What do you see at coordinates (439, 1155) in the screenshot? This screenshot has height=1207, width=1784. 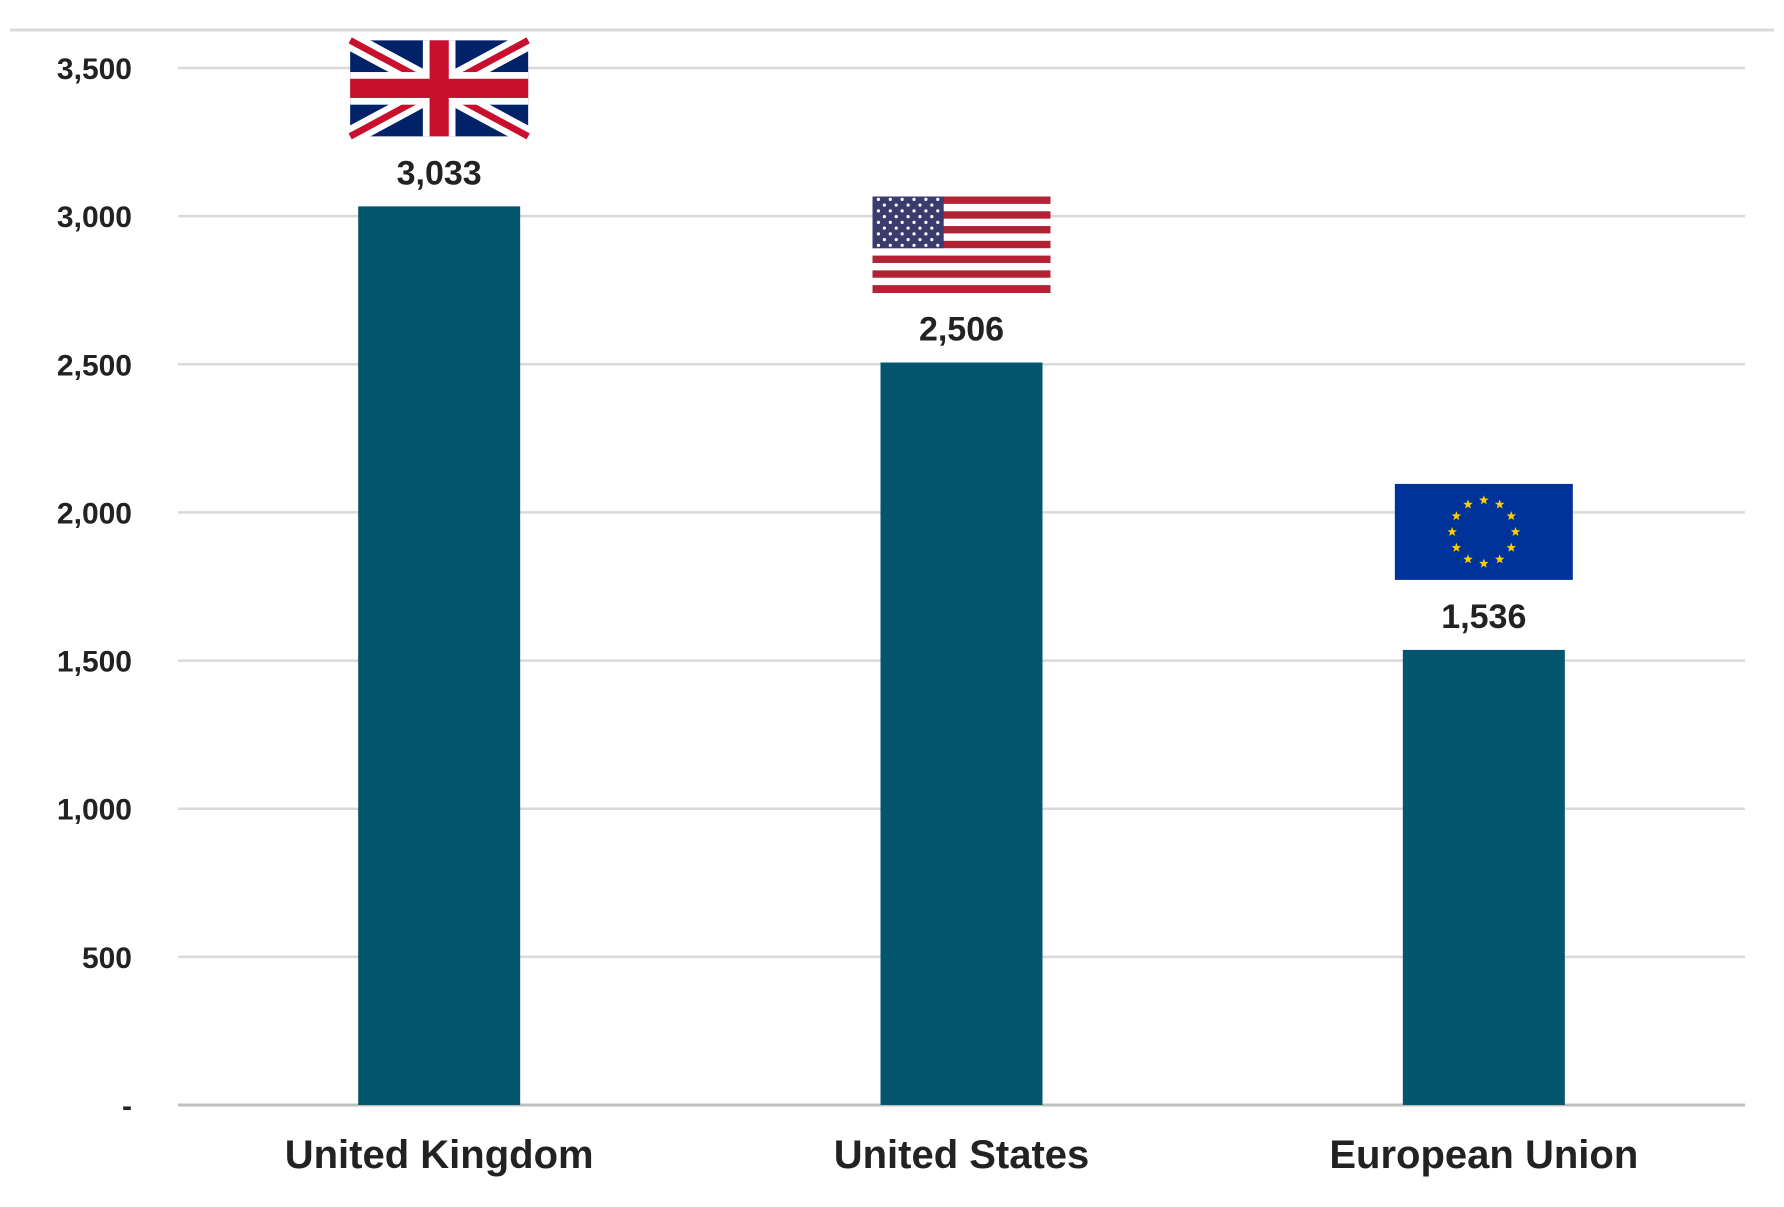 I see `x-tick-label: United Kingdom` at bounding box center [439, 1155].